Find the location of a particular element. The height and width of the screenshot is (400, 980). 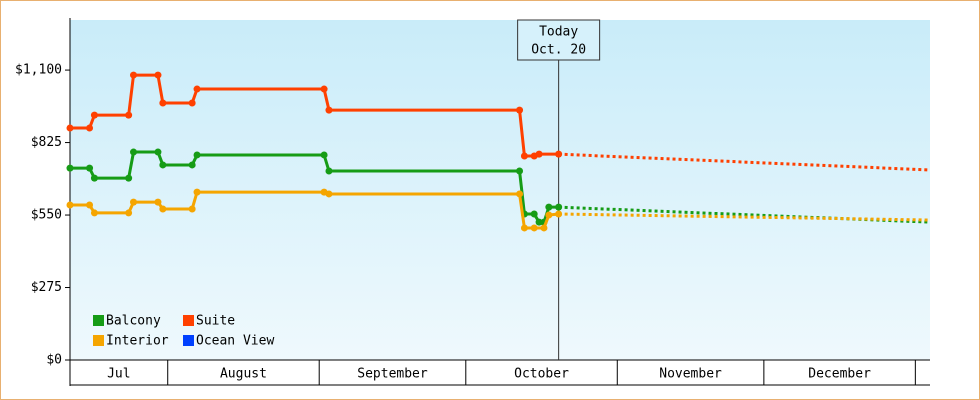

y-tick-label: $550 is located at coordinates (46, 215).